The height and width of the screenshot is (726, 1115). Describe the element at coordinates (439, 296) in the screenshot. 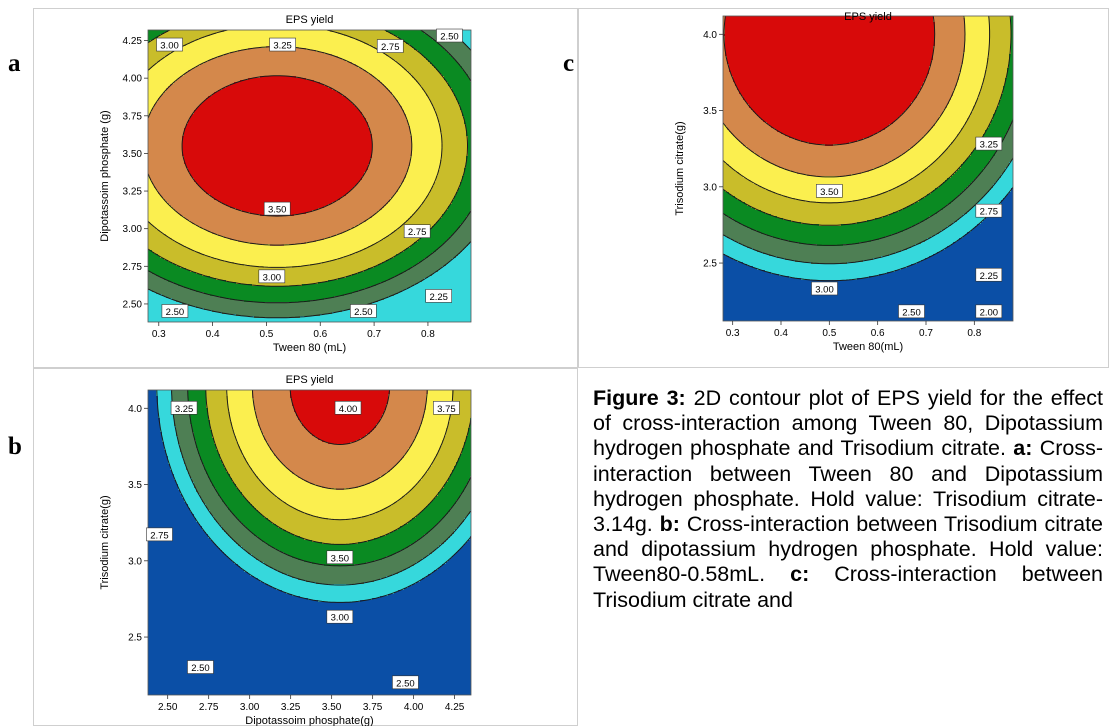

I see `contour-level-label-a: 2.25` at that location.